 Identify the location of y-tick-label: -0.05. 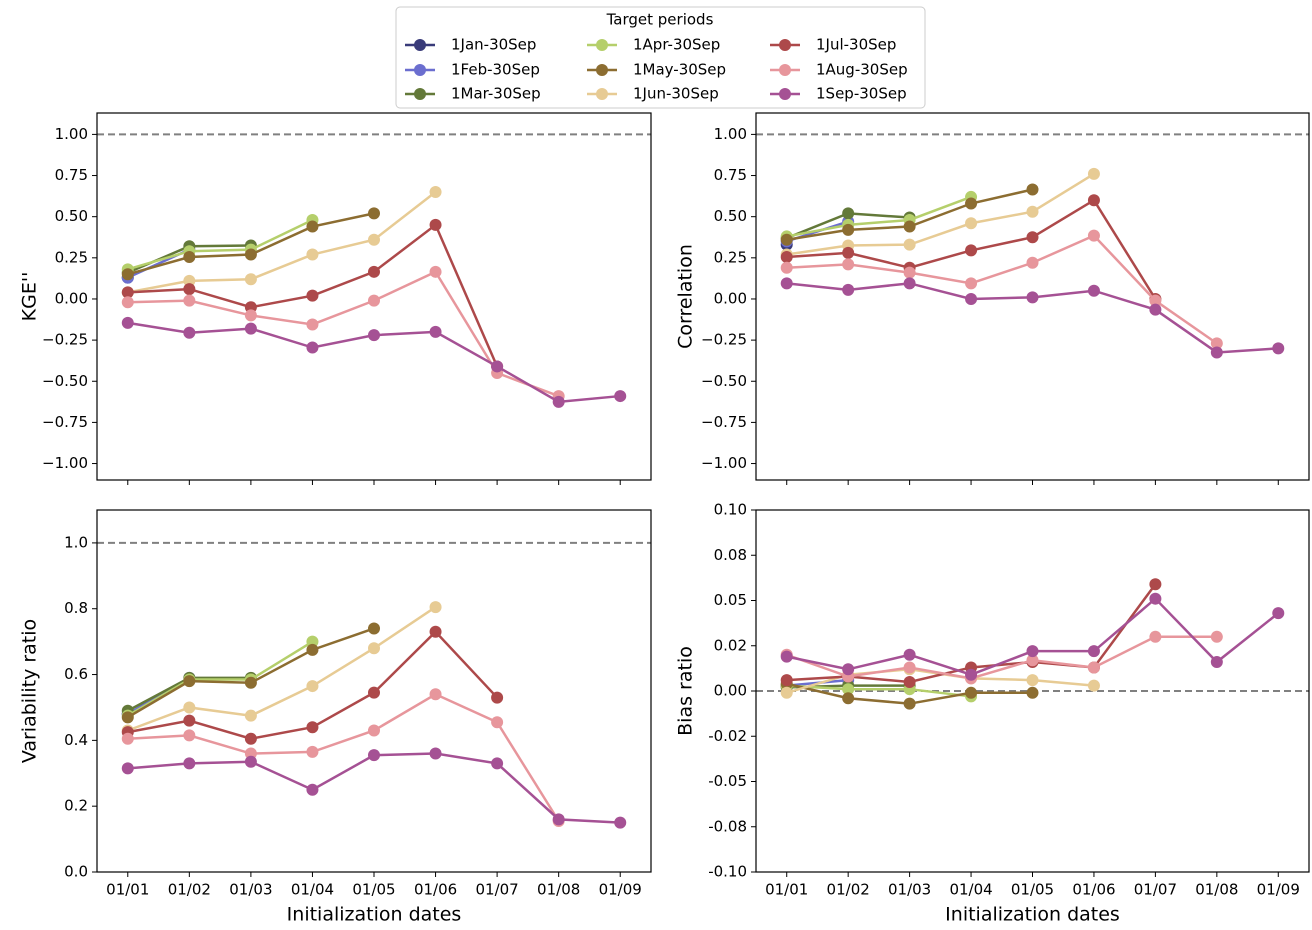
(727, 781).